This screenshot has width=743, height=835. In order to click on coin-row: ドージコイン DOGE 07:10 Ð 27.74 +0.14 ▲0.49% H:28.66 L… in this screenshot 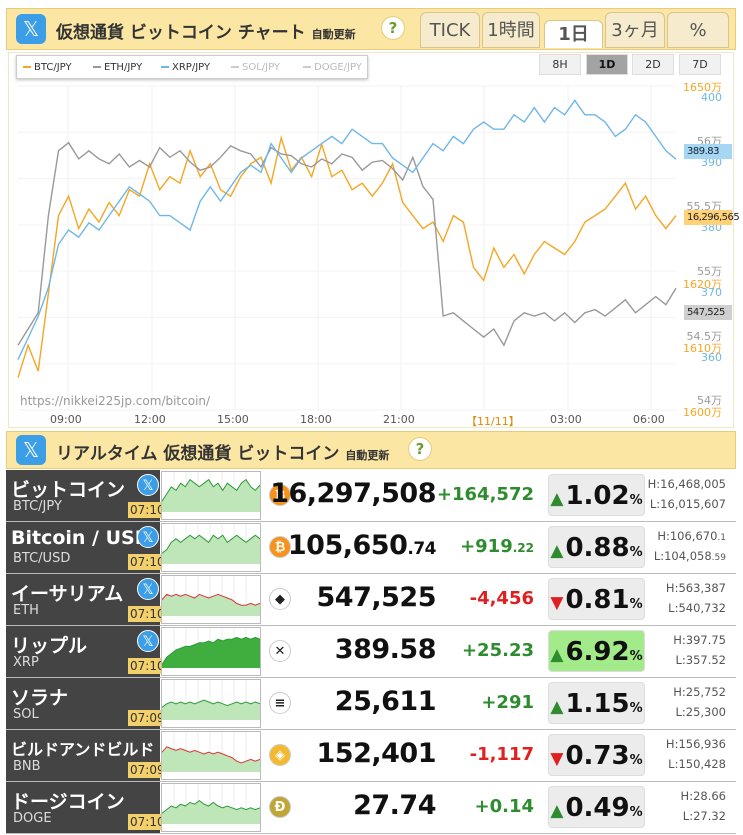, I will do `click(371, 808)`.